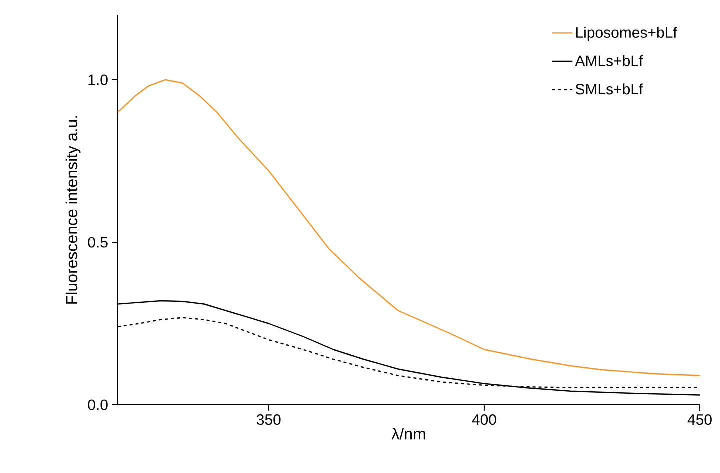 The width and height of the screenshot is (720, 473). Describe the element at coordinates (268, 420) in the screenshot. I see `x-tick-label: 350` at that location.